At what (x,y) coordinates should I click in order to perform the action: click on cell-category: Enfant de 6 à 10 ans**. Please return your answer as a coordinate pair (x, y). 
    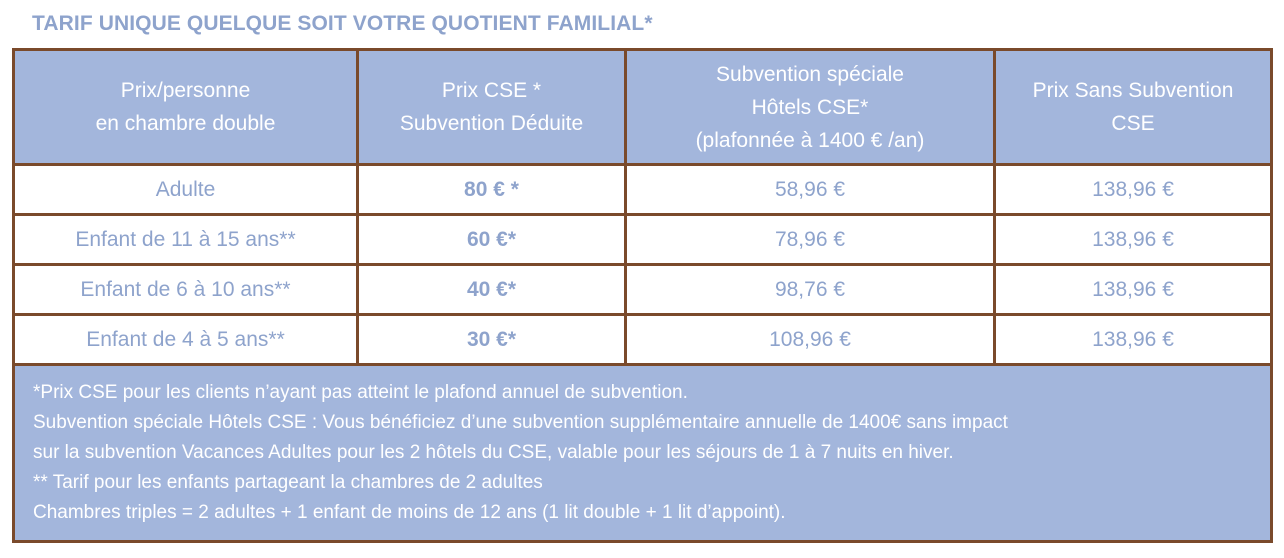
    Looking at the image, I should click on (185, 289).